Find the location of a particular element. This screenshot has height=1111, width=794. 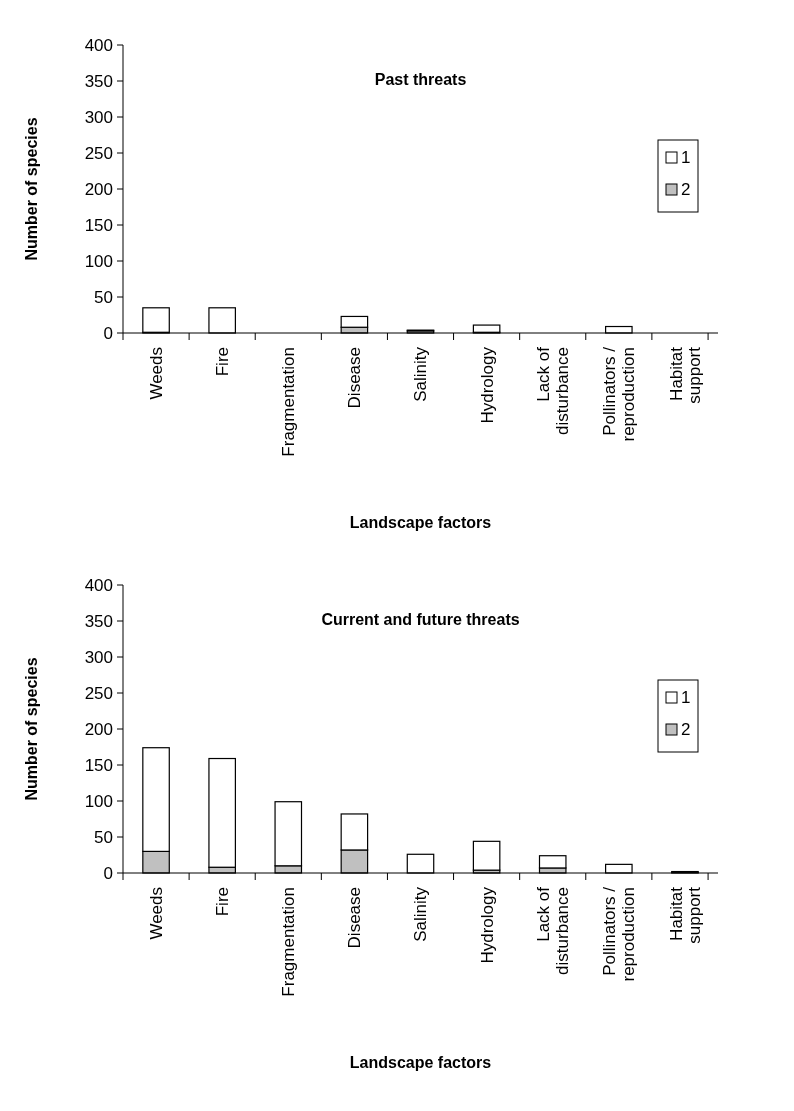

text: Past threats is located at coordinates (420, 79).